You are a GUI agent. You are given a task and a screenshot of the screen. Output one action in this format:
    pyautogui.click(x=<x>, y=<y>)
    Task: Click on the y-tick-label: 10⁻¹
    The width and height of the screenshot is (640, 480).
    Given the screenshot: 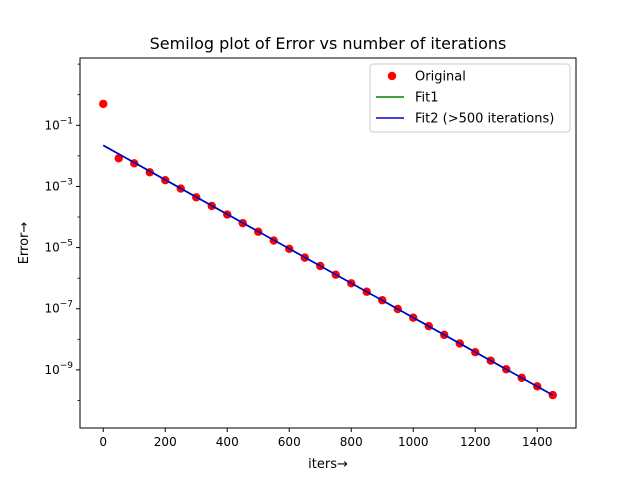 What is the action you would take?
    pyautogui.click(x=58, y=124)
    